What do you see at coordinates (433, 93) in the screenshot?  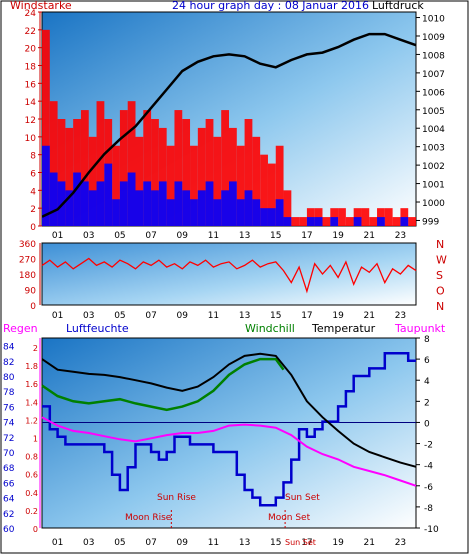 I see `pressure-tick-label: 1006` at bounding box center [433, 93].